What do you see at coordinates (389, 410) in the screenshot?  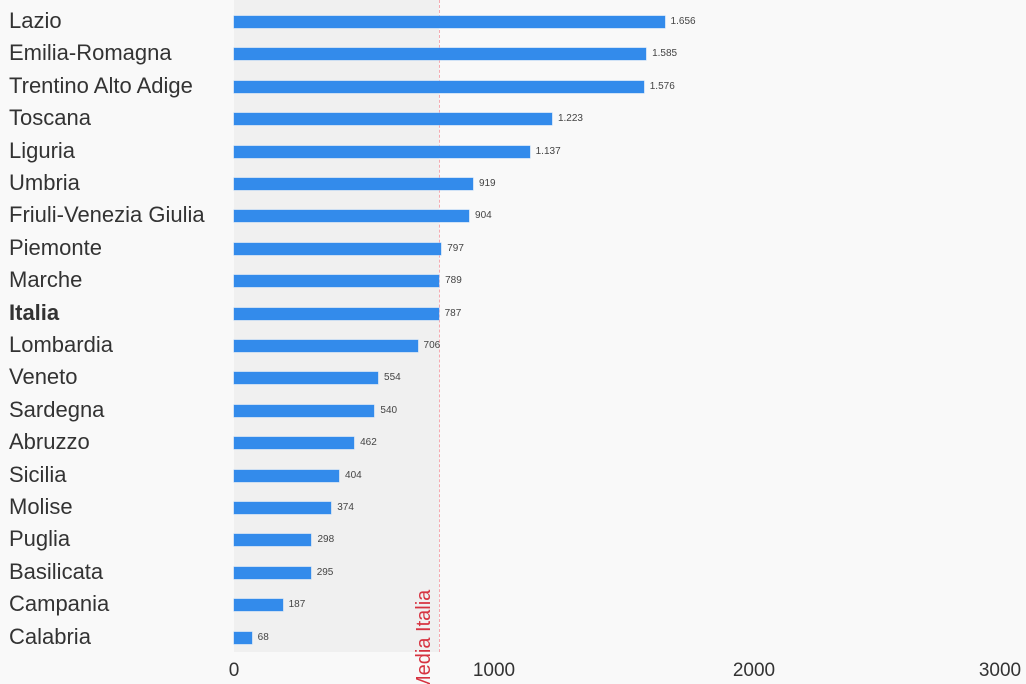 I see `data-label: 540` at bounding box center [389, 410].